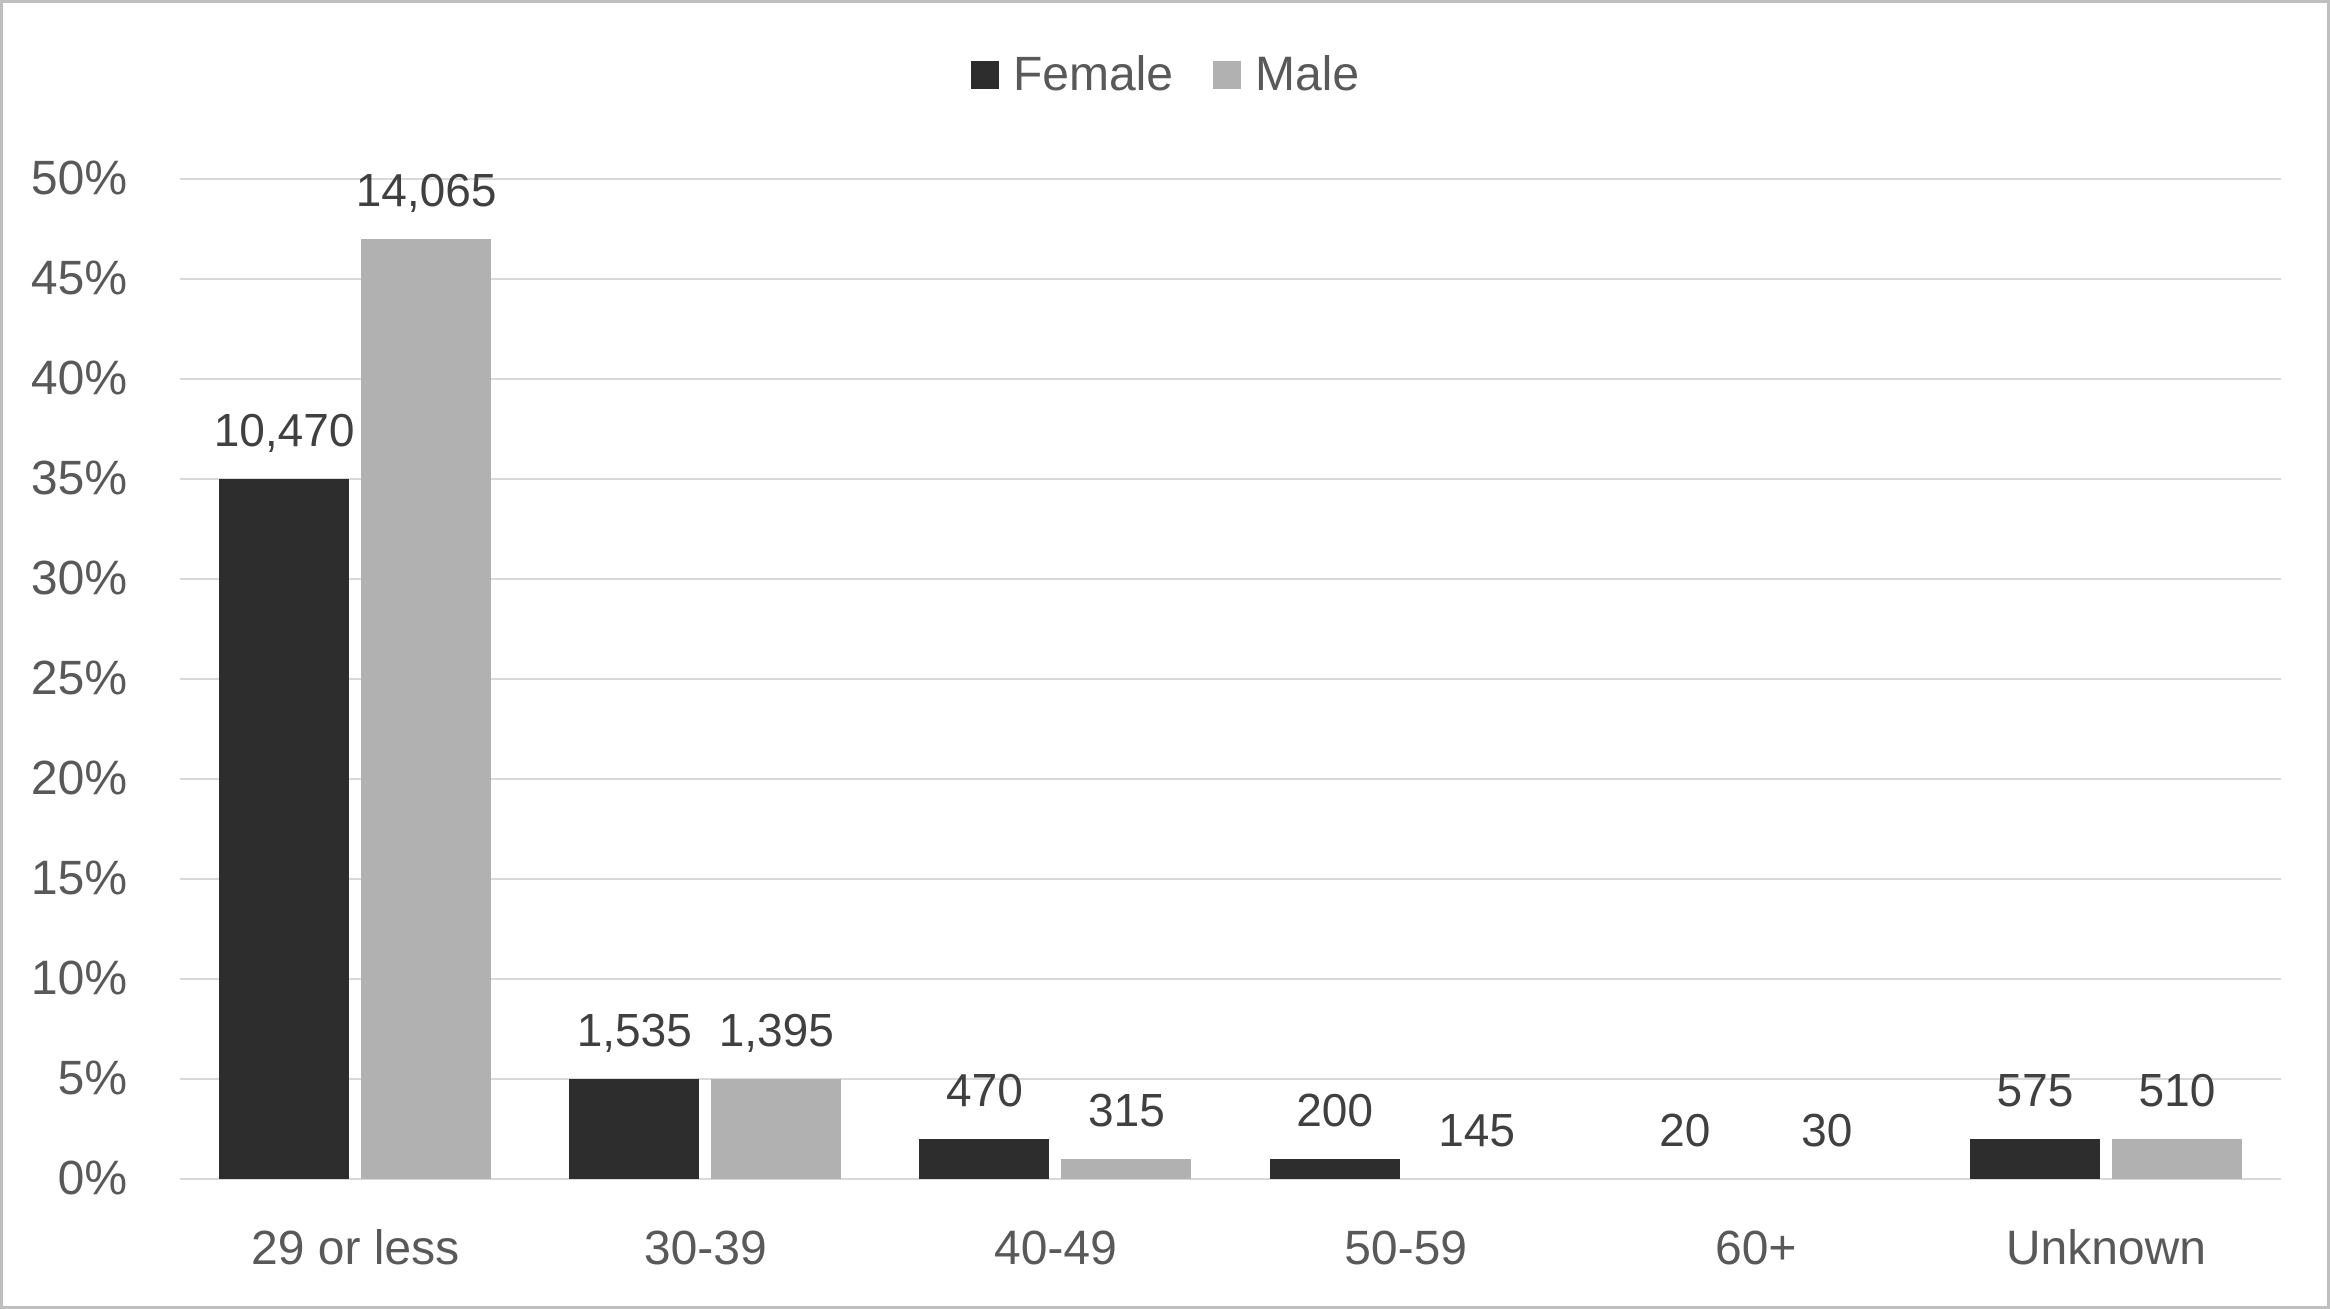 This screenshot has height=1309, width=2330. Describe the element at coordinates (1827, 1130) in the screenshot. I see `data-label-male: 30` at that location.